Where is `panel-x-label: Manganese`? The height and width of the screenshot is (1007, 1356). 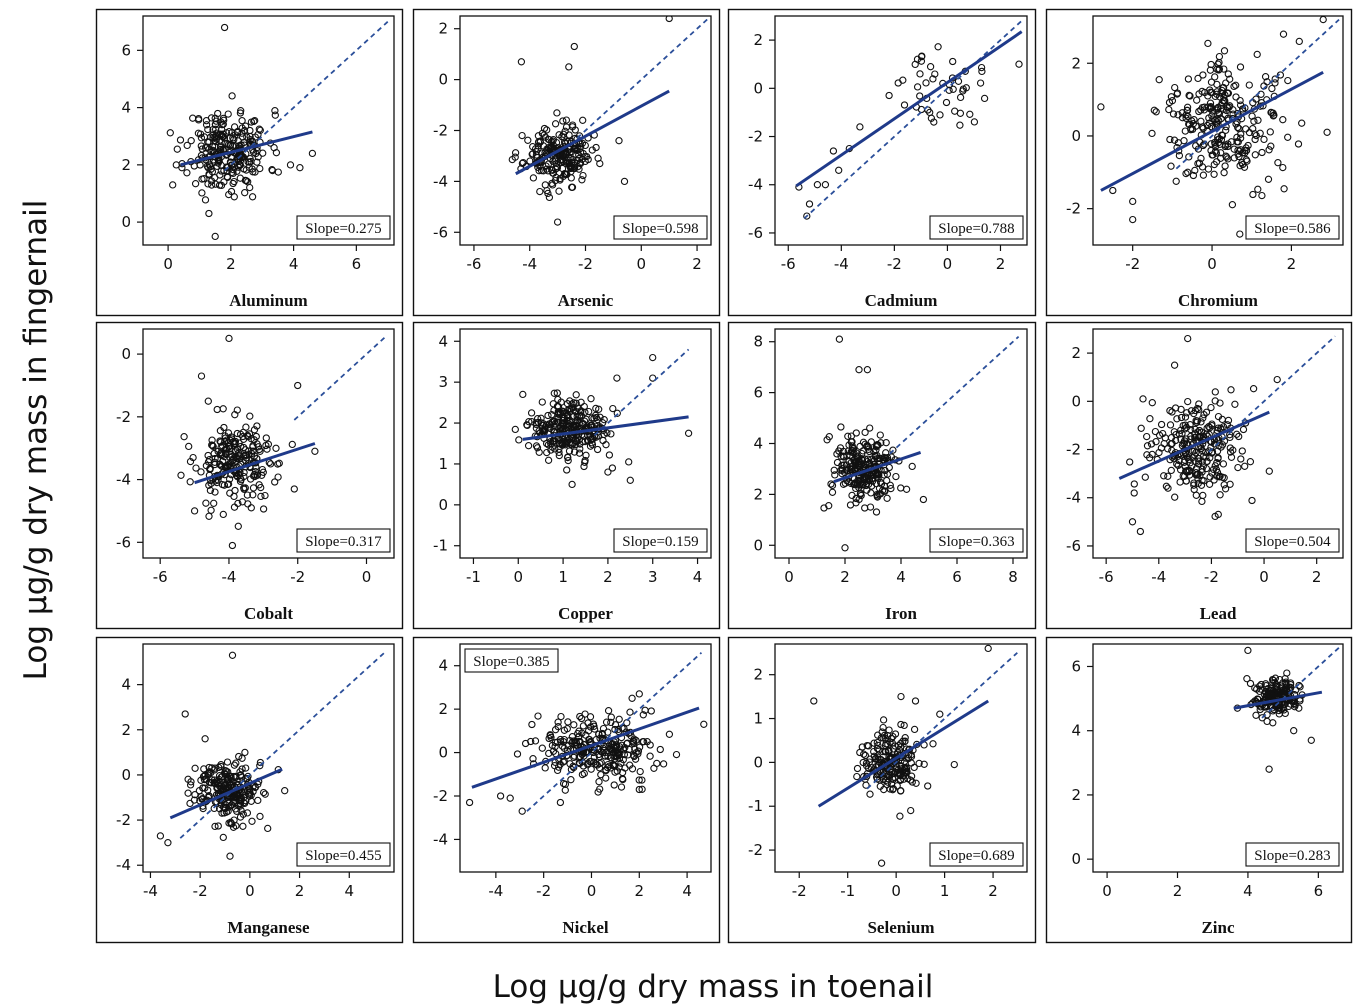
panel-x-label: Manganese is located at coordinates (268, 927).